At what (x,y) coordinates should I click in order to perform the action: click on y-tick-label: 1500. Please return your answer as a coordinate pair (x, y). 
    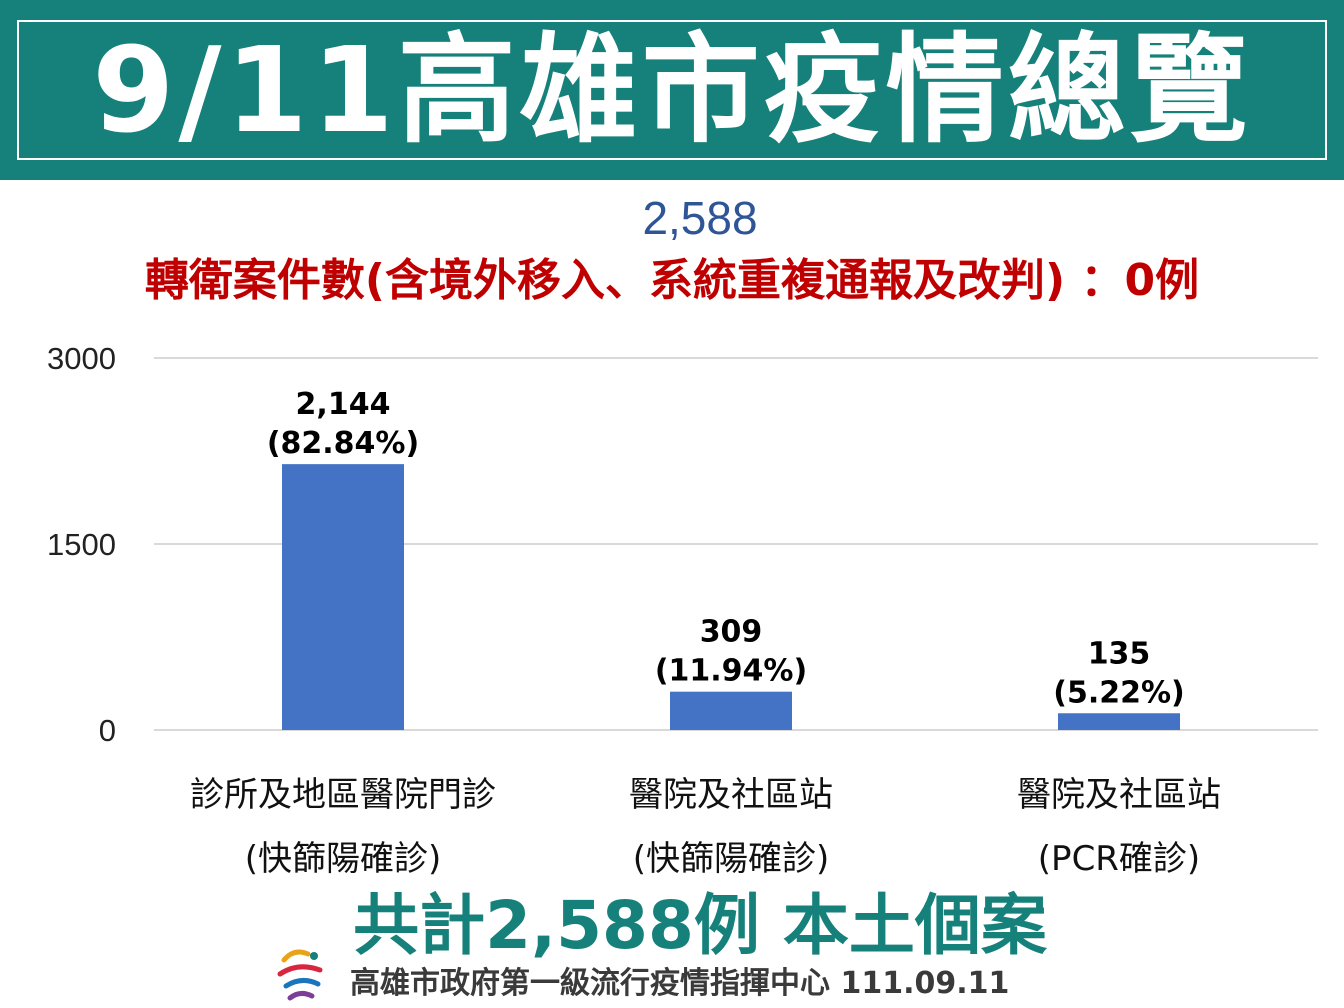
    Looking at the image, I should click on (81, 544).